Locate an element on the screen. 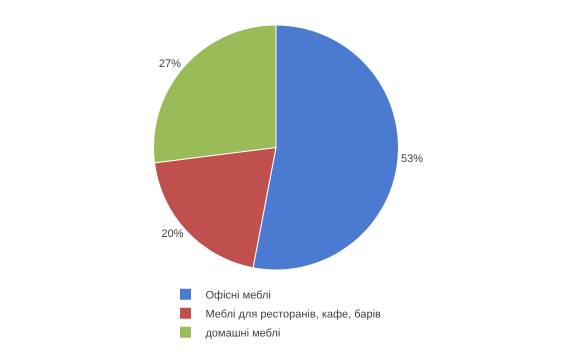  data-label: 20% is located at coordinates (172, 234).